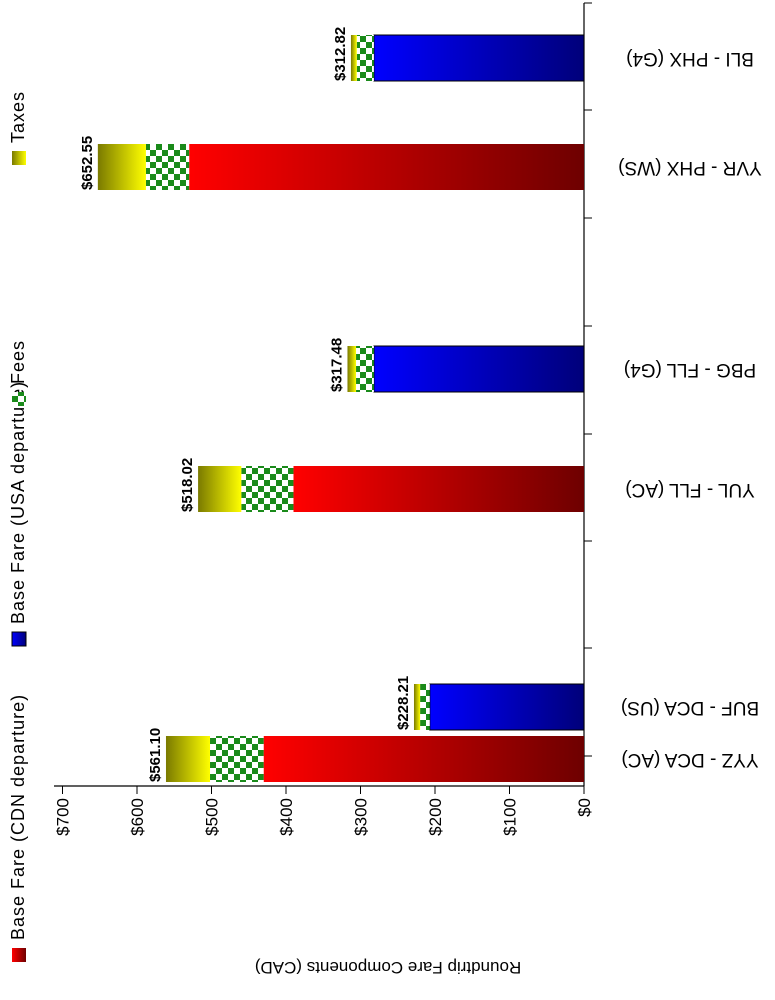 The width and height of the screenshot is (775, 1000). I want to click on value-tick-label: $200, so click(435, 817).